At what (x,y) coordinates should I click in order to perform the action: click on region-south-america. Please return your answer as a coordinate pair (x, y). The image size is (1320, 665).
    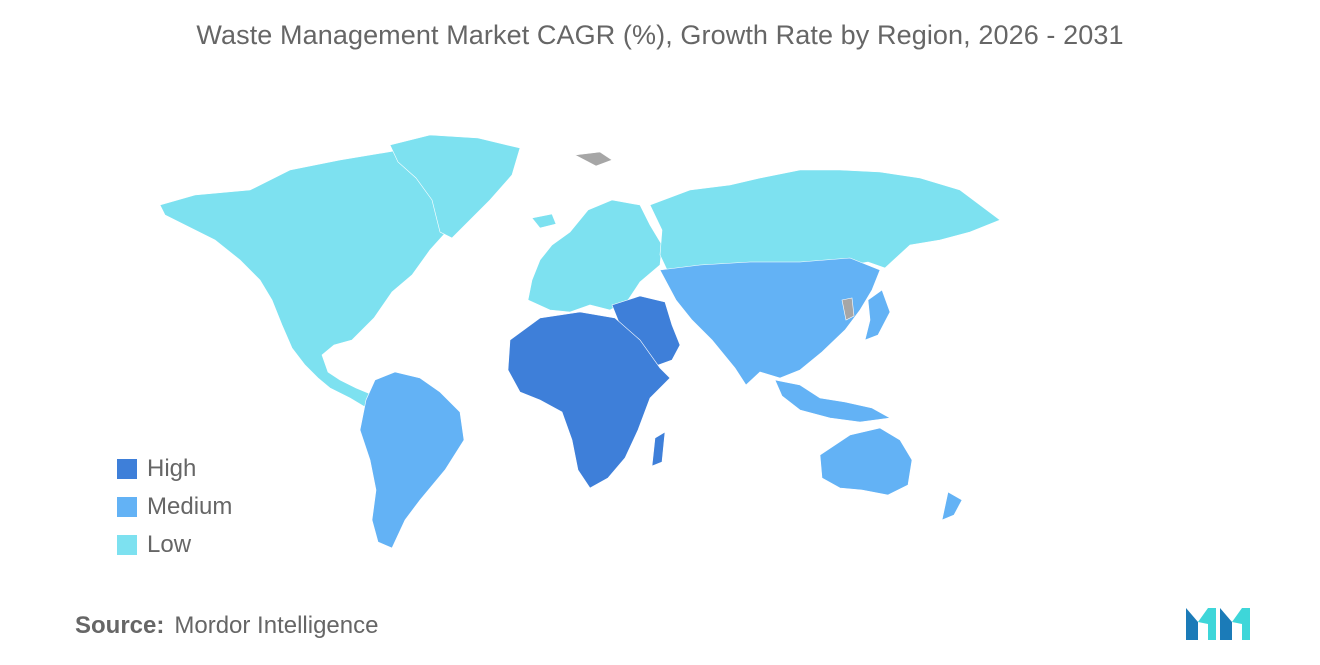
    Looking at the image, I should click on (412, 460).